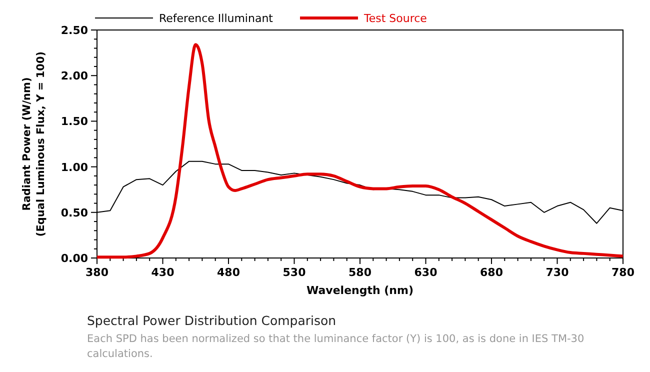 This screenshot has height=372, width=650. Describe the element at coordinates (74, 167) in the screenshot. I see `y-tick-label: 1.00` at that location.